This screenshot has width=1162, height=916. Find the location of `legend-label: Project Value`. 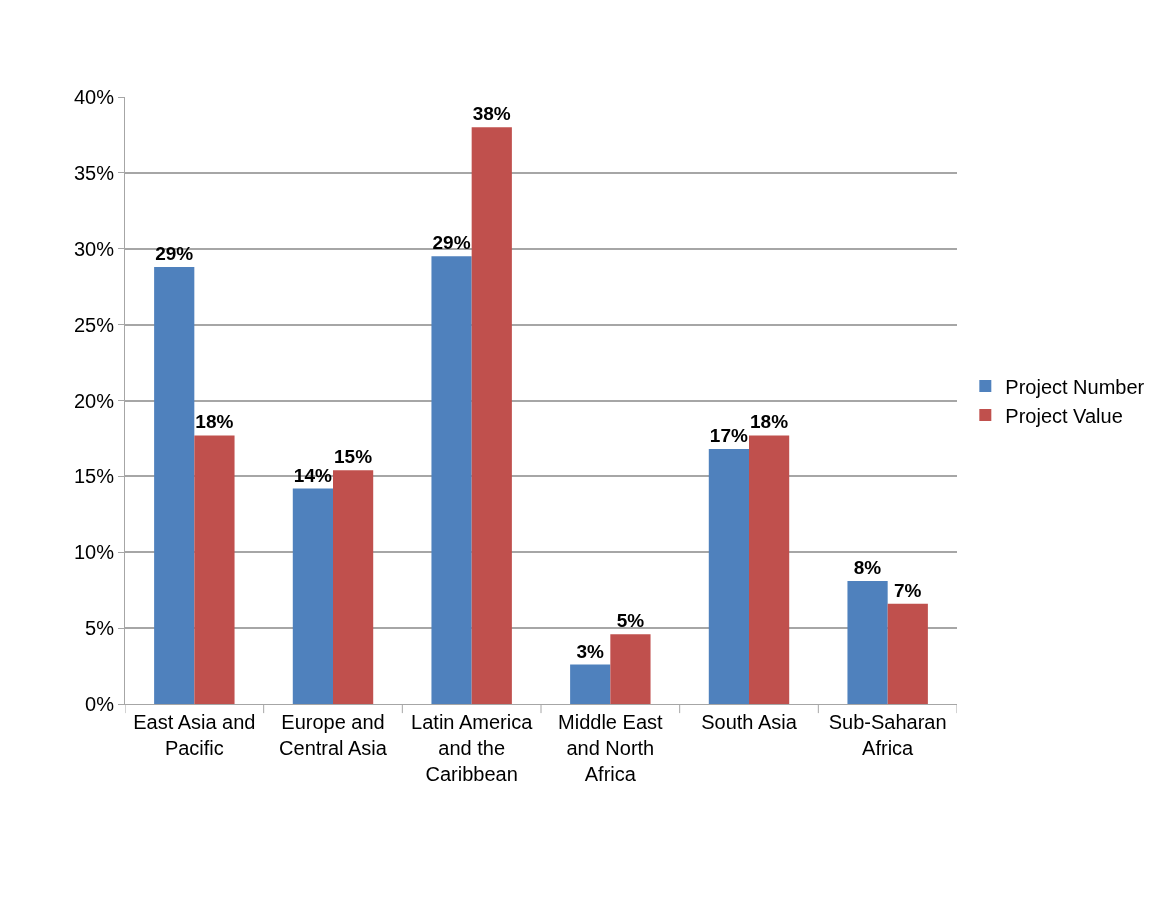

legend-label: Project Value is located at coordinates (1064, 415).